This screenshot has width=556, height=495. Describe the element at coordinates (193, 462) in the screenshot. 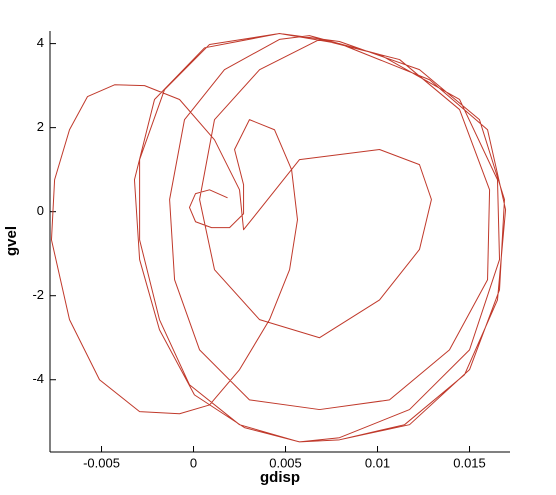

I see `x-tick-label: 0` at that location.